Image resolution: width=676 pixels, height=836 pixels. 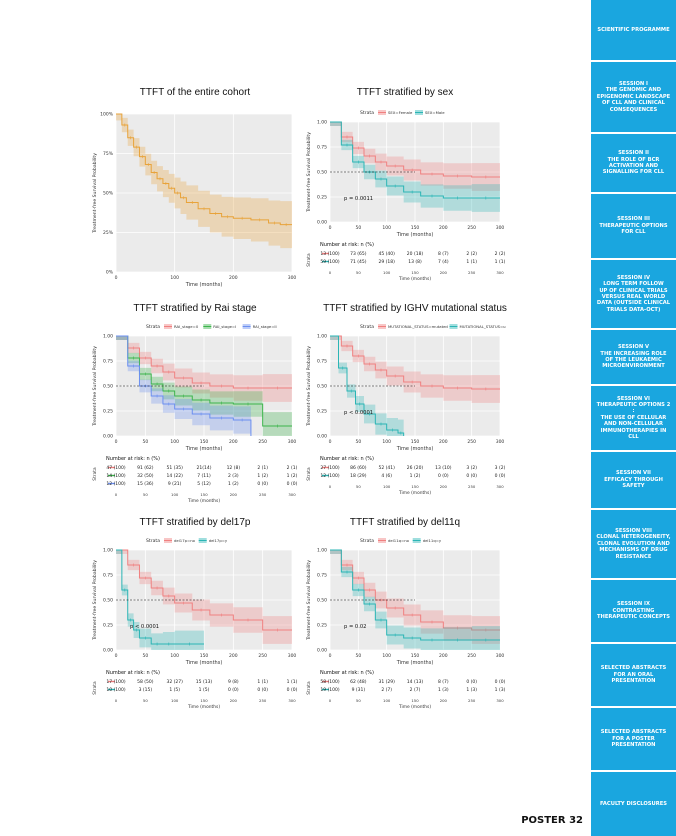 I want to click on legend-label: RAI_stage=I, so click(x=224, y=326).